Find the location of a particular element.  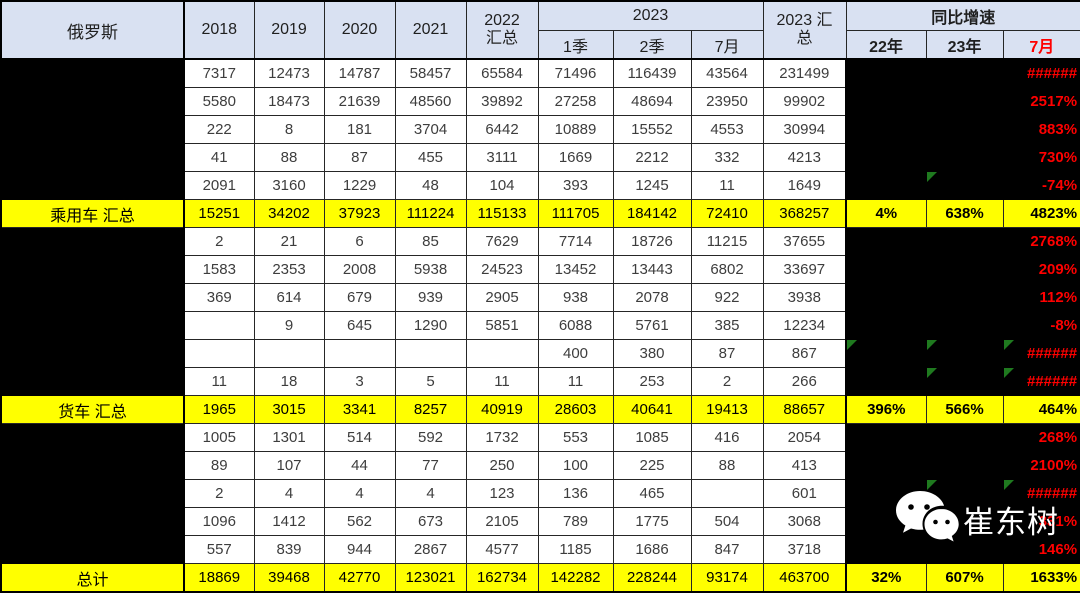

value-cell: 601 is located at coordinates (804, 493).